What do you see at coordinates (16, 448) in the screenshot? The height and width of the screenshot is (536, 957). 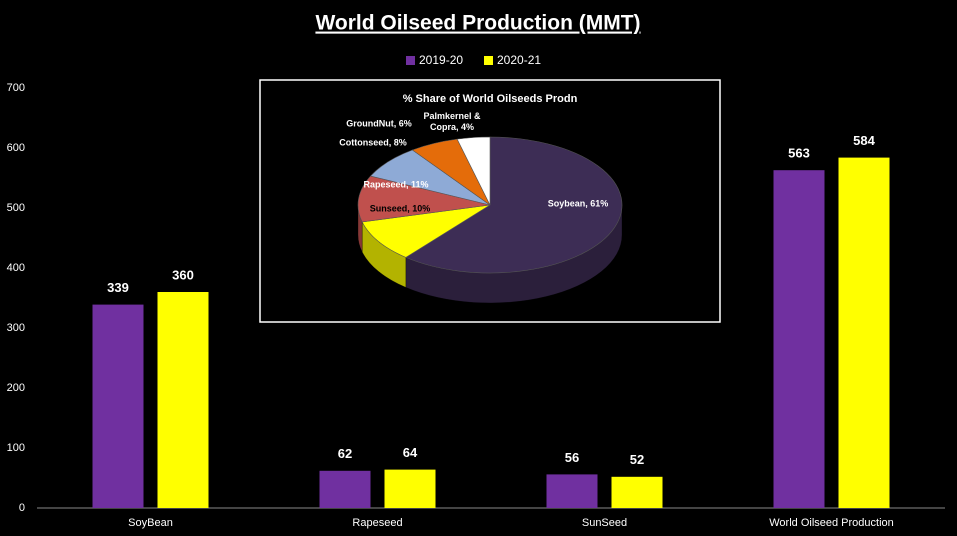 I see `y-tick-label: 100` at bounding box center [16, 448].